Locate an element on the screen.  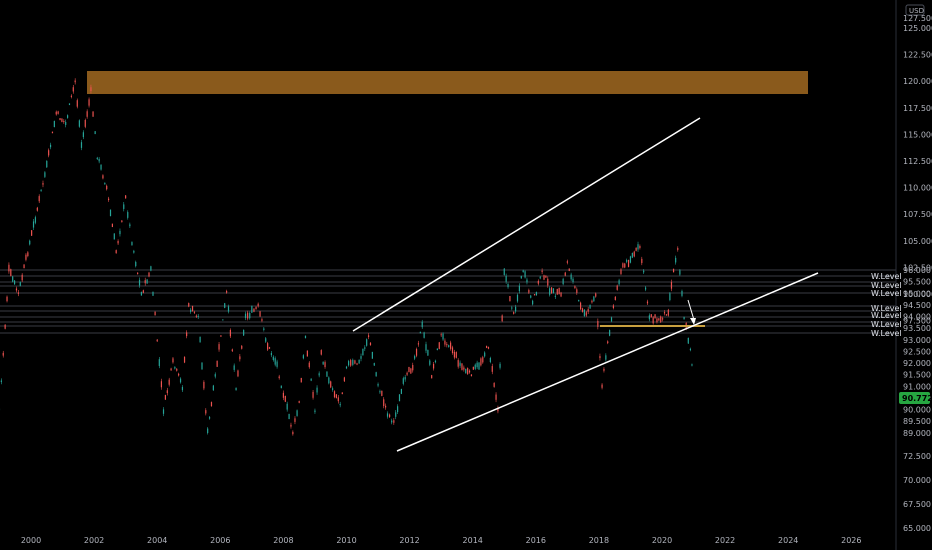
price-axis-panel is located at coordinates (914, 275).